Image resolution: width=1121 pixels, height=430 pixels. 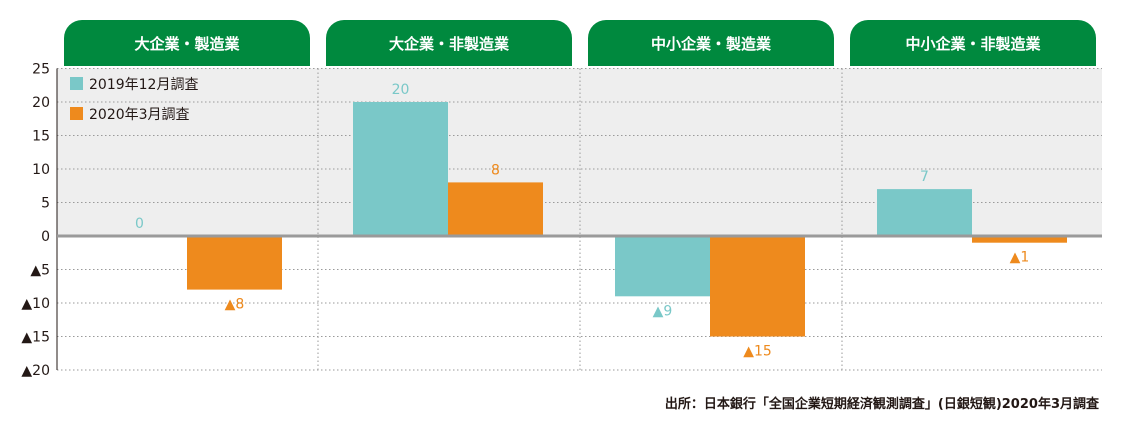 I want to click on y-tick-label: 0, so click(x=45, y=237).